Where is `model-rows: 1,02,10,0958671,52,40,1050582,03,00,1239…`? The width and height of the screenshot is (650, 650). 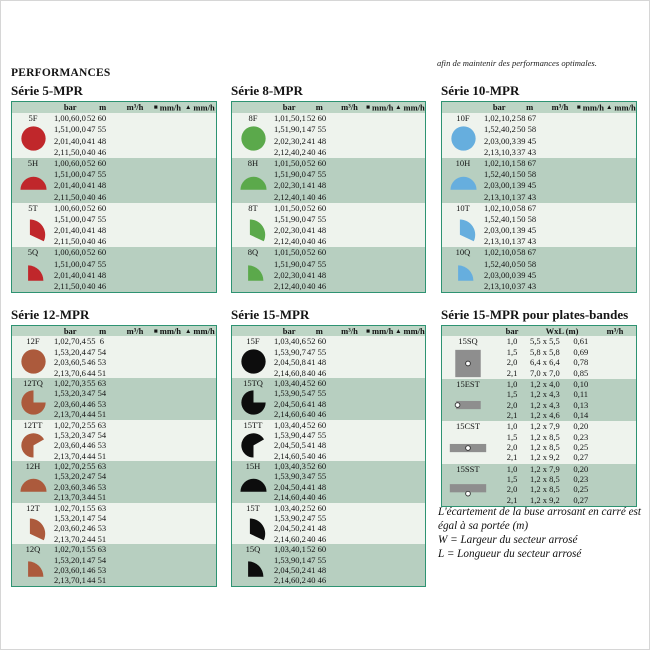
model-rows: 1,02,10,0958671,52,40,1050582,03,00,1239… is located at coordinates (510, 225).